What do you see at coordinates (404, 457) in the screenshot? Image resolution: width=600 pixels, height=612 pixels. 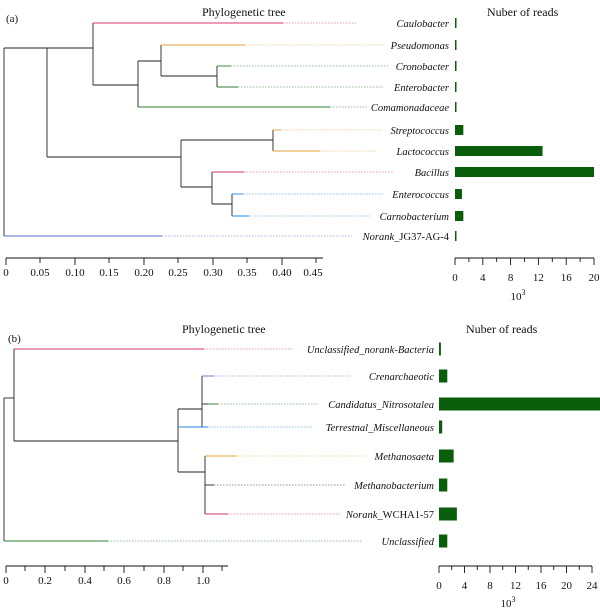 I see `taxon-label: Methanosaeta` at bounding box center [404, 457].